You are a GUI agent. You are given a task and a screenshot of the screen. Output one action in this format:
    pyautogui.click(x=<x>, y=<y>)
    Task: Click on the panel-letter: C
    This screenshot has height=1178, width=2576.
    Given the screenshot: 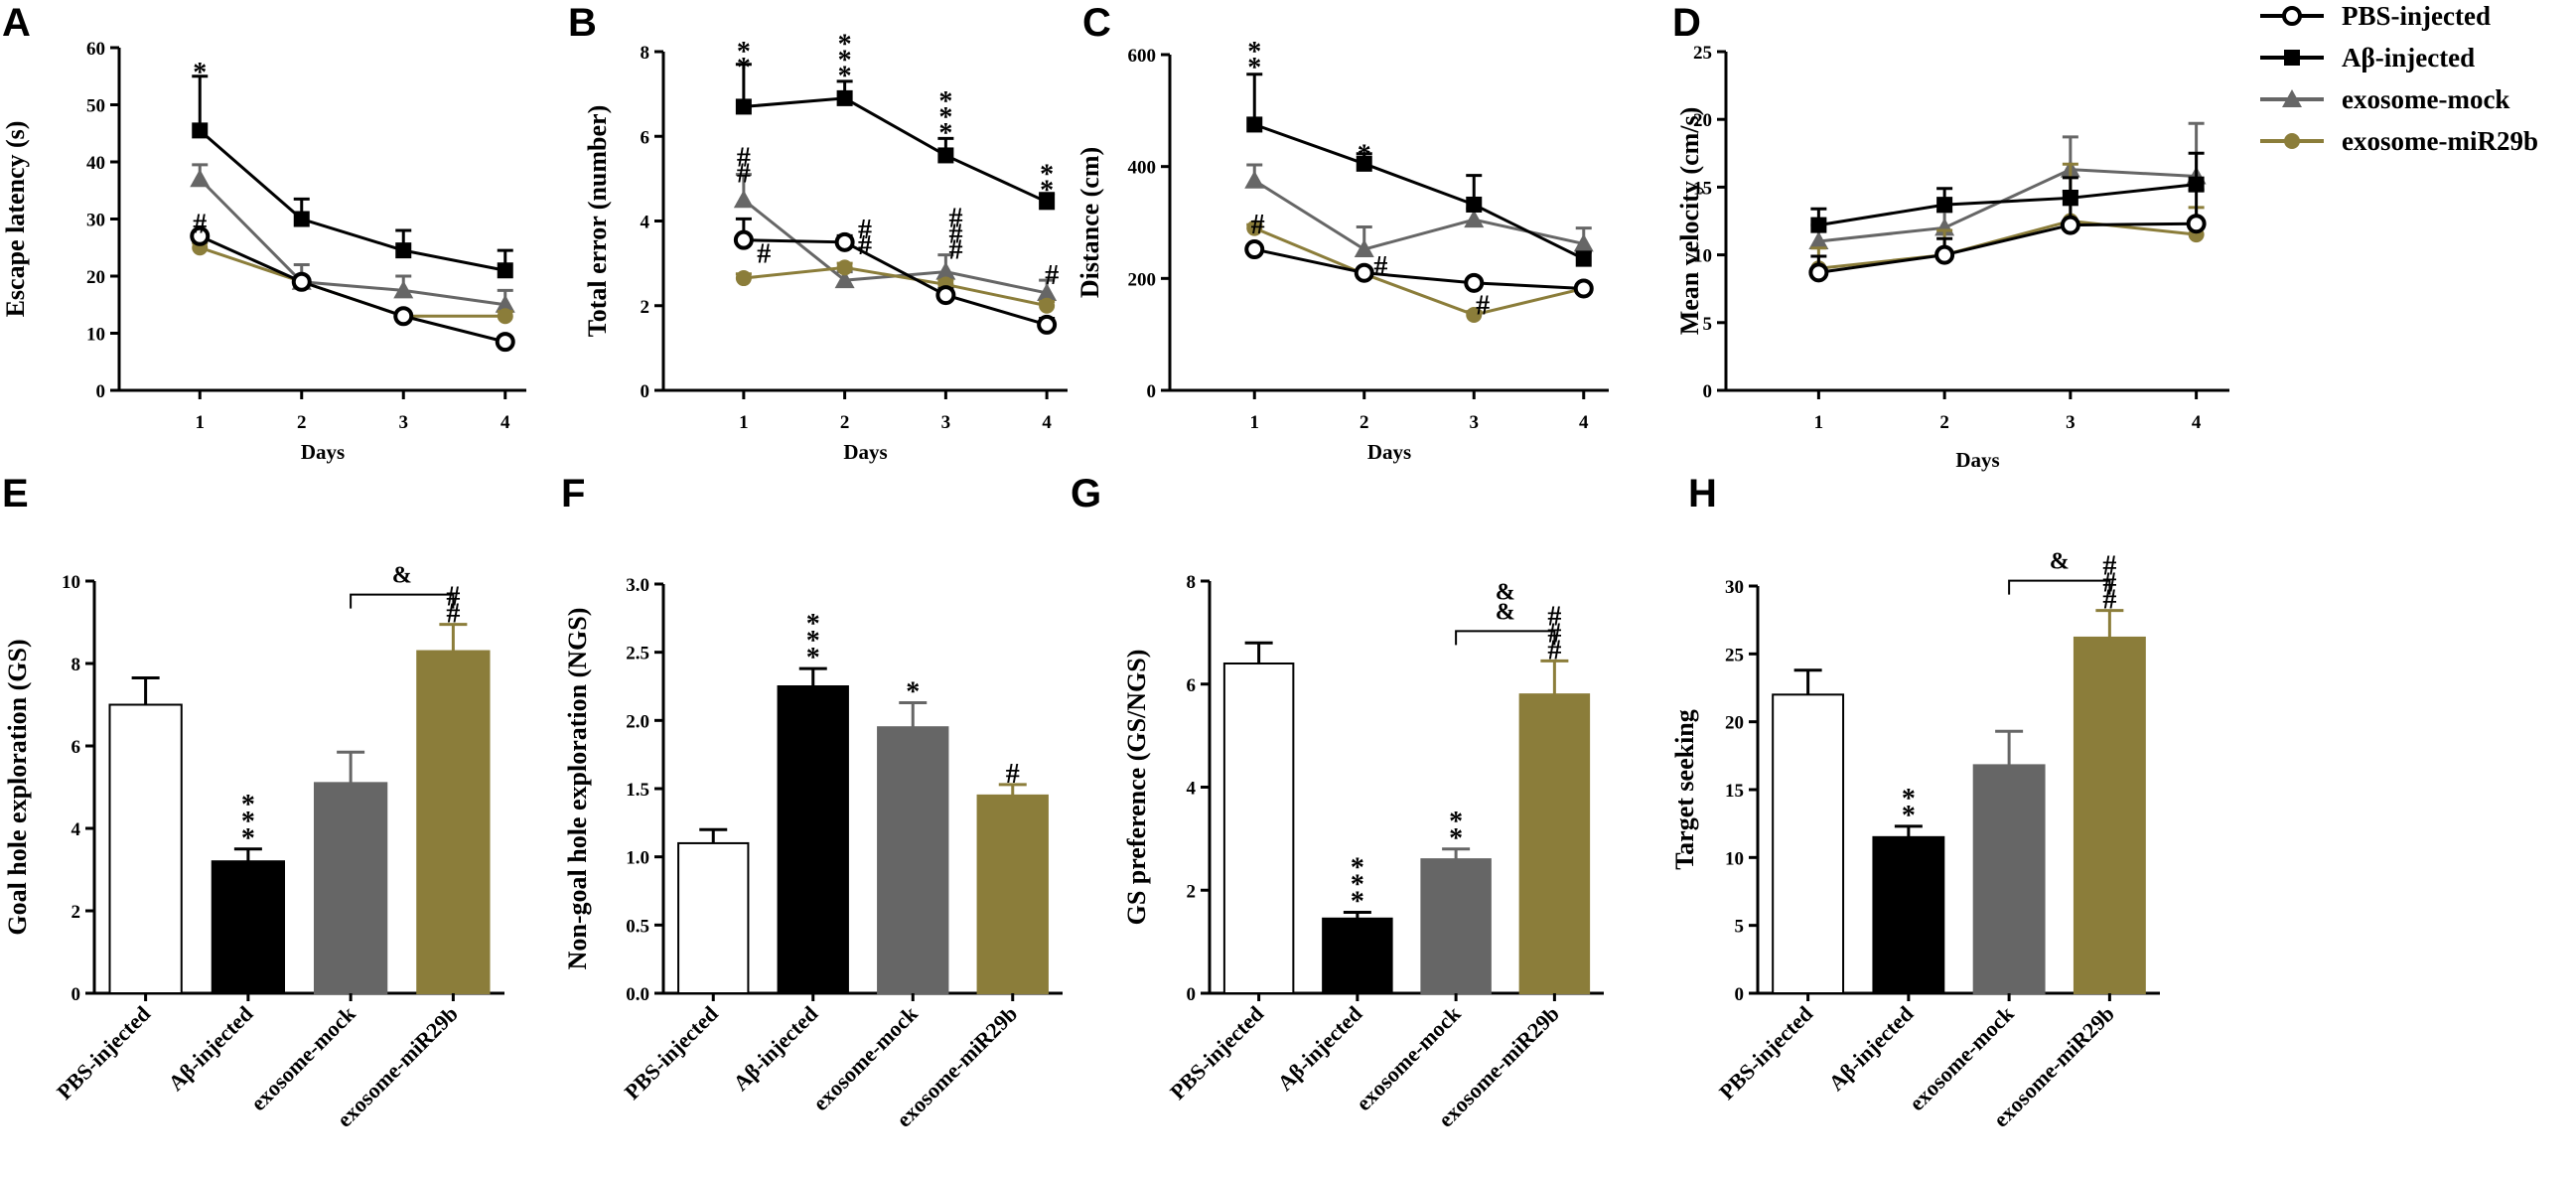 What is the action you would take?
    pyautogui.click(x=1096, y=23)
    